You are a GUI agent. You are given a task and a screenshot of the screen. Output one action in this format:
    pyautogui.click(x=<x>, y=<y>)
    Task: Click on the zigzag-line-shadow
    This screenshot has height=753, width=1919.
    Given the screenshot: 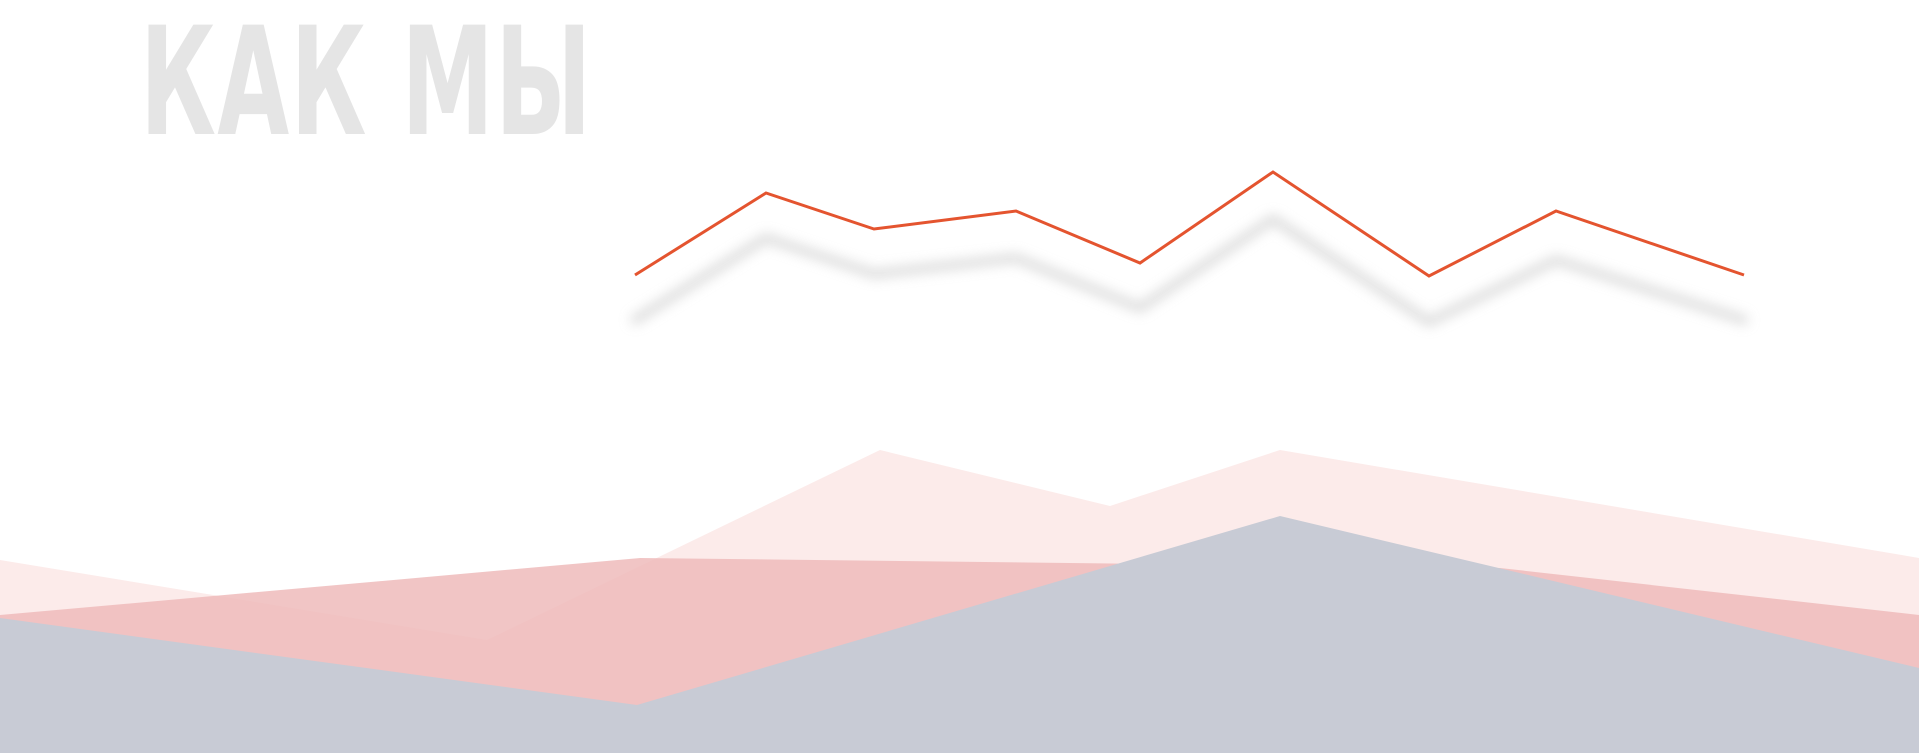 What is the action you would take?
    pyautogui.click(x=1189, y=270)
    